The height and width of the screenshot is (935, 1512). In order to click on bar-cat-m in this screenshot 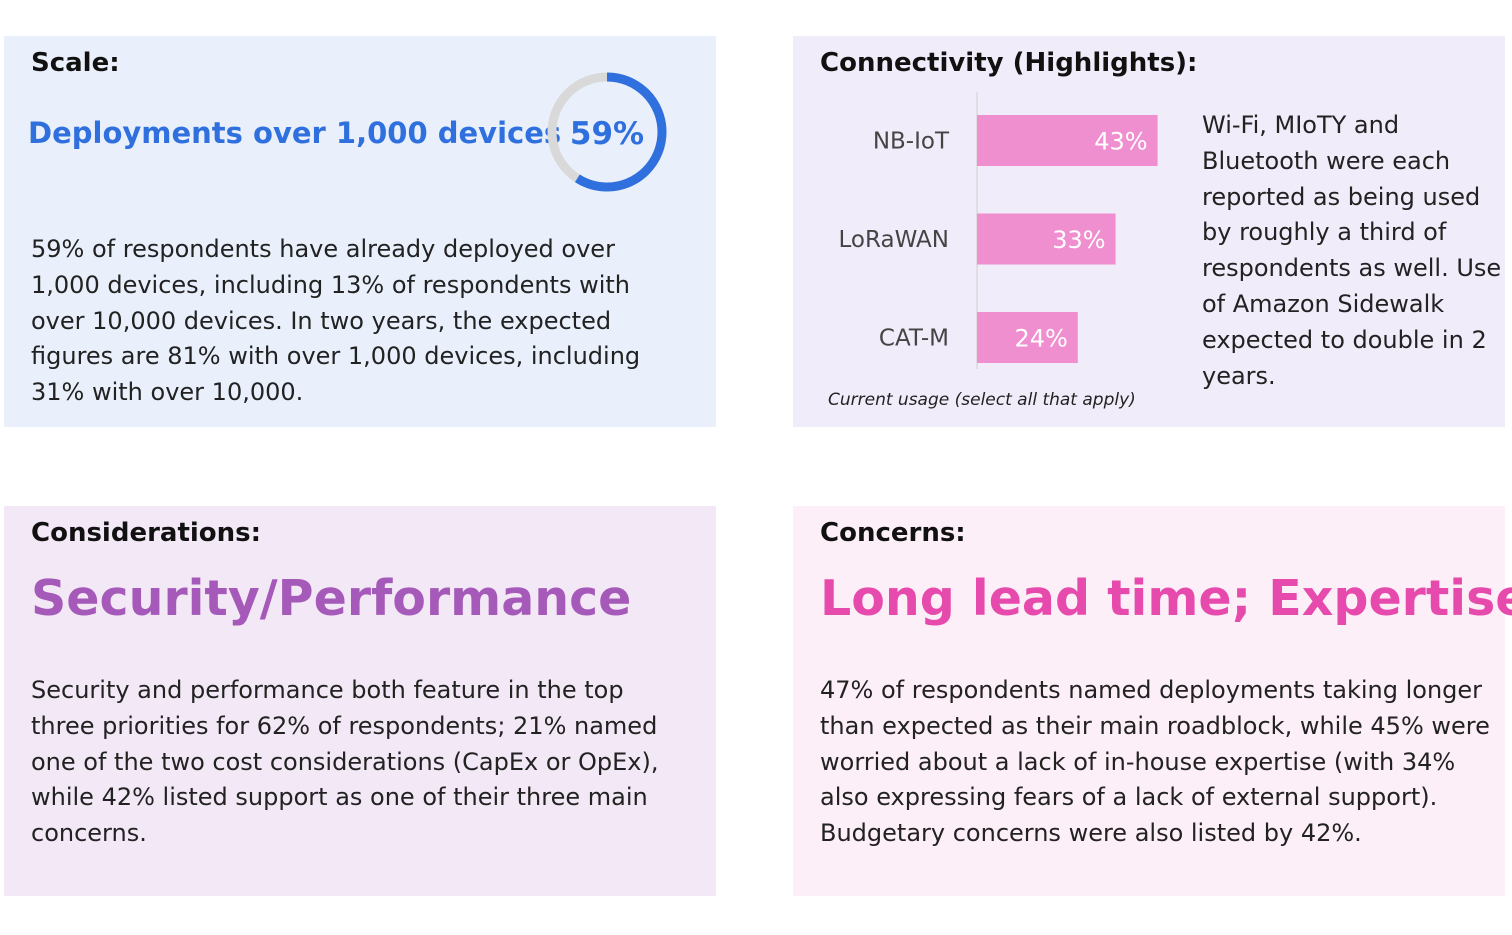, I will do `click(1027, 337)`.